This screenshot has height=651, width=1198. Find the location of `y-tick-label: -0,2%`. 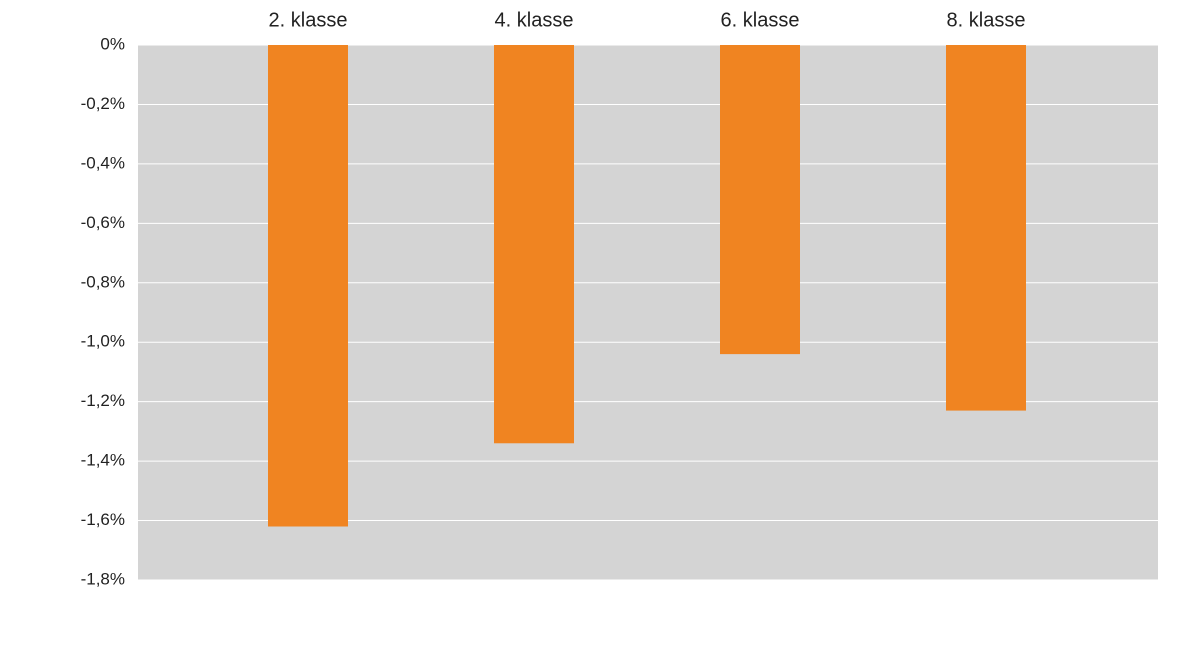

y-tick-label: -0,2% is located at coordinates (103, 103).